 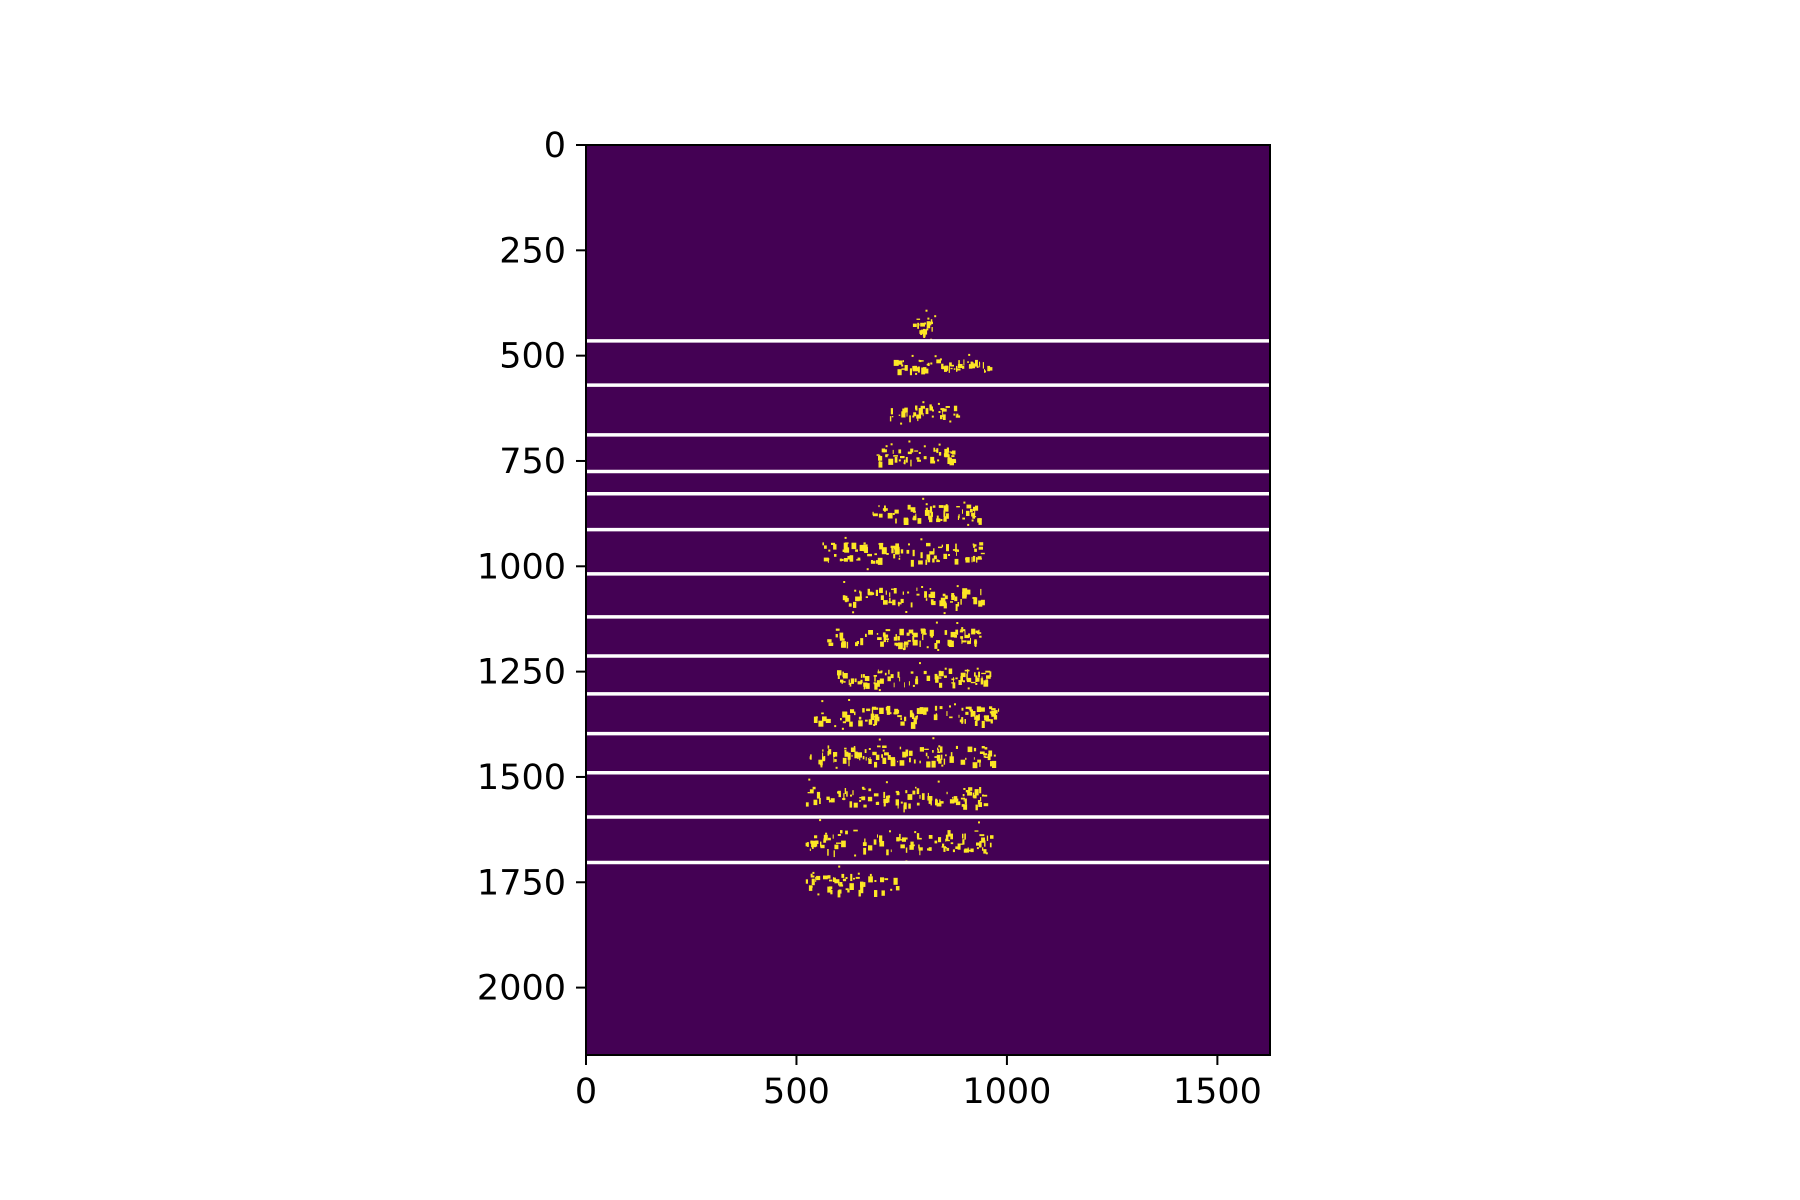 What do you see at coordinates (918, 1083) in the screenshot?
I see `x-axis: 0 500 1000 1500` at bounding box center [918, 1083].